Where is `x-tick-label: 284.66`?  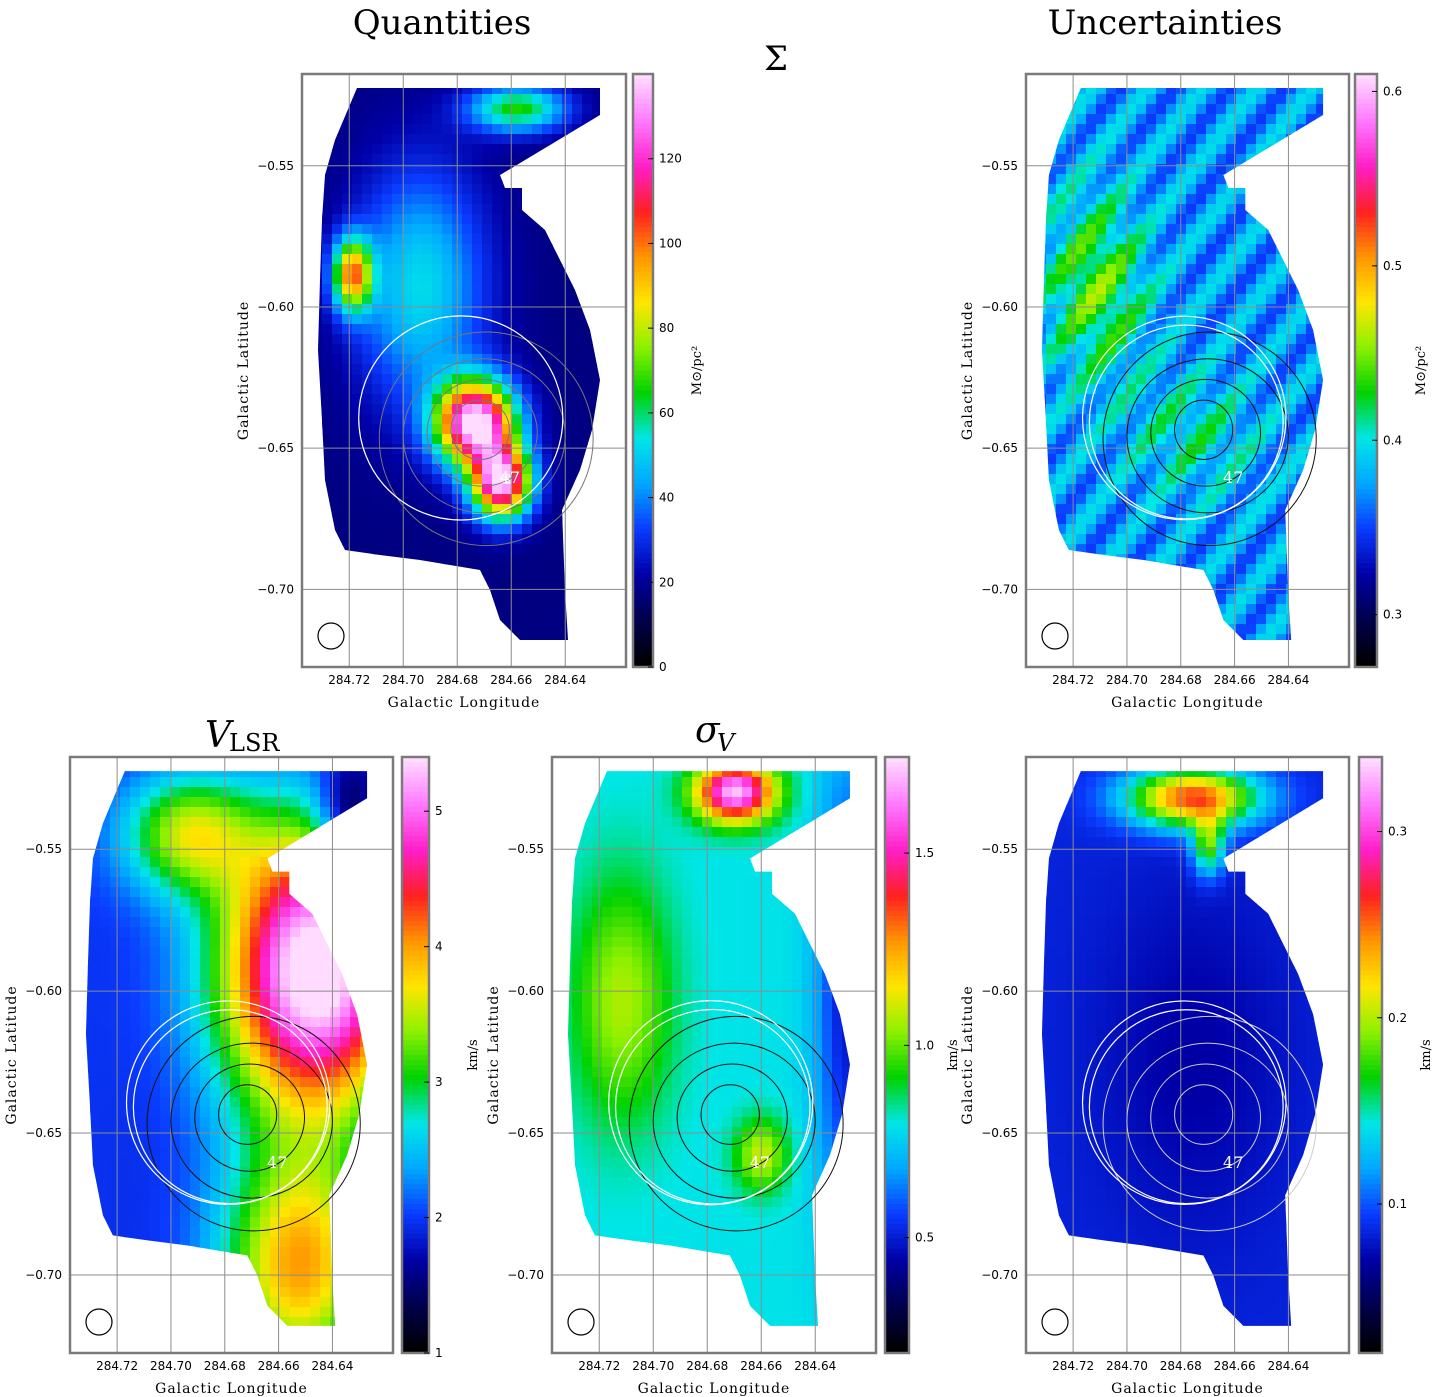 x-tick-label: 284.66 is located at coordinates (1235, 680).